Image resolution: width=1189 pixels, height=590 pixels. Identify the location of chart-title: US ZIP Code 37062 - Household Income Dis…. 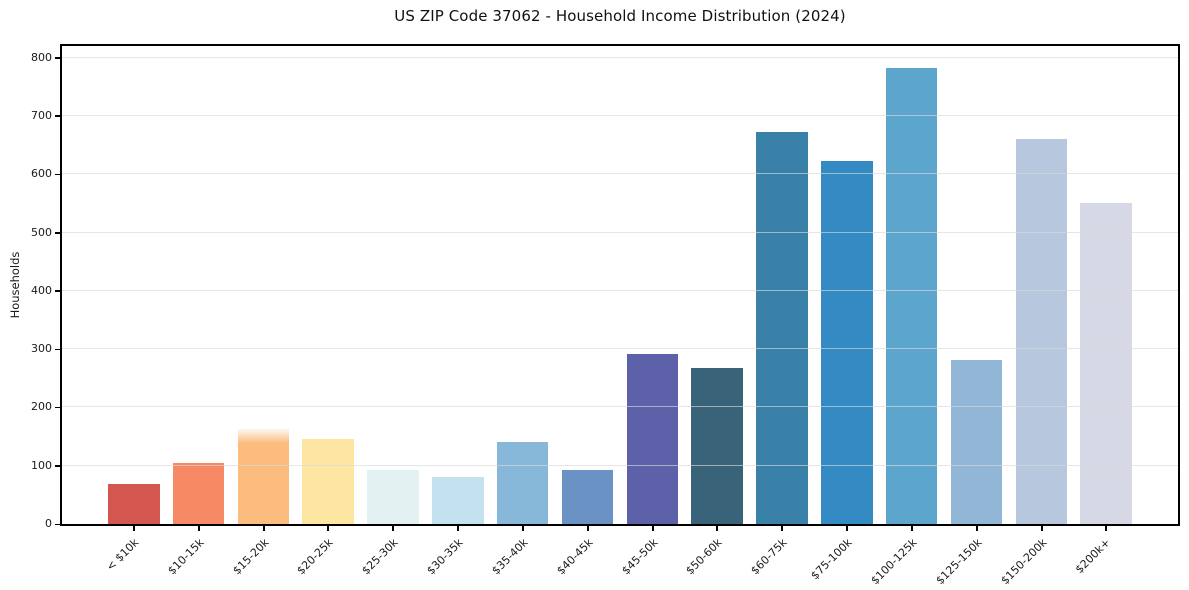
(620, 16).